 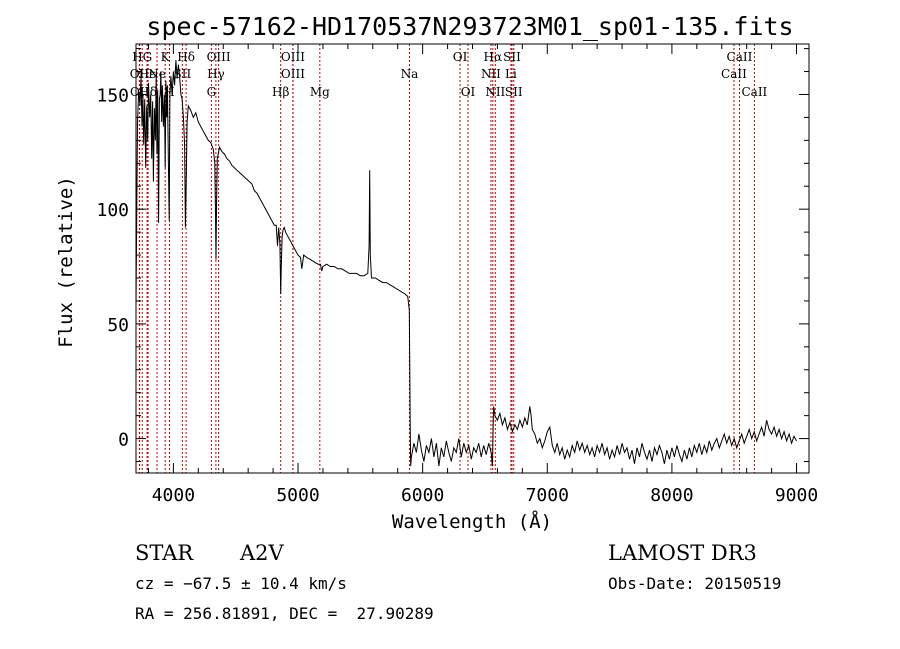 What do you see at coordinates (280, 92) in the screenshot?
I see `line-marker-label: Hβ` at bounding box center [280, 92].